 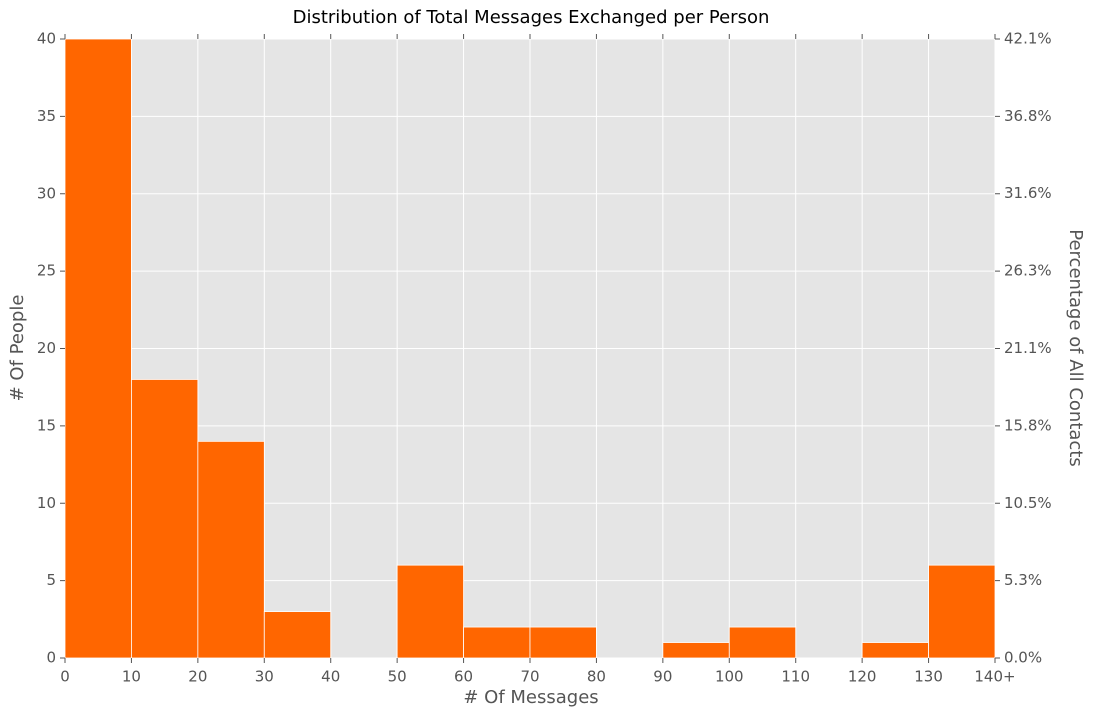 I want to click on y-tick-label: 15, so click(x=46, y=425).